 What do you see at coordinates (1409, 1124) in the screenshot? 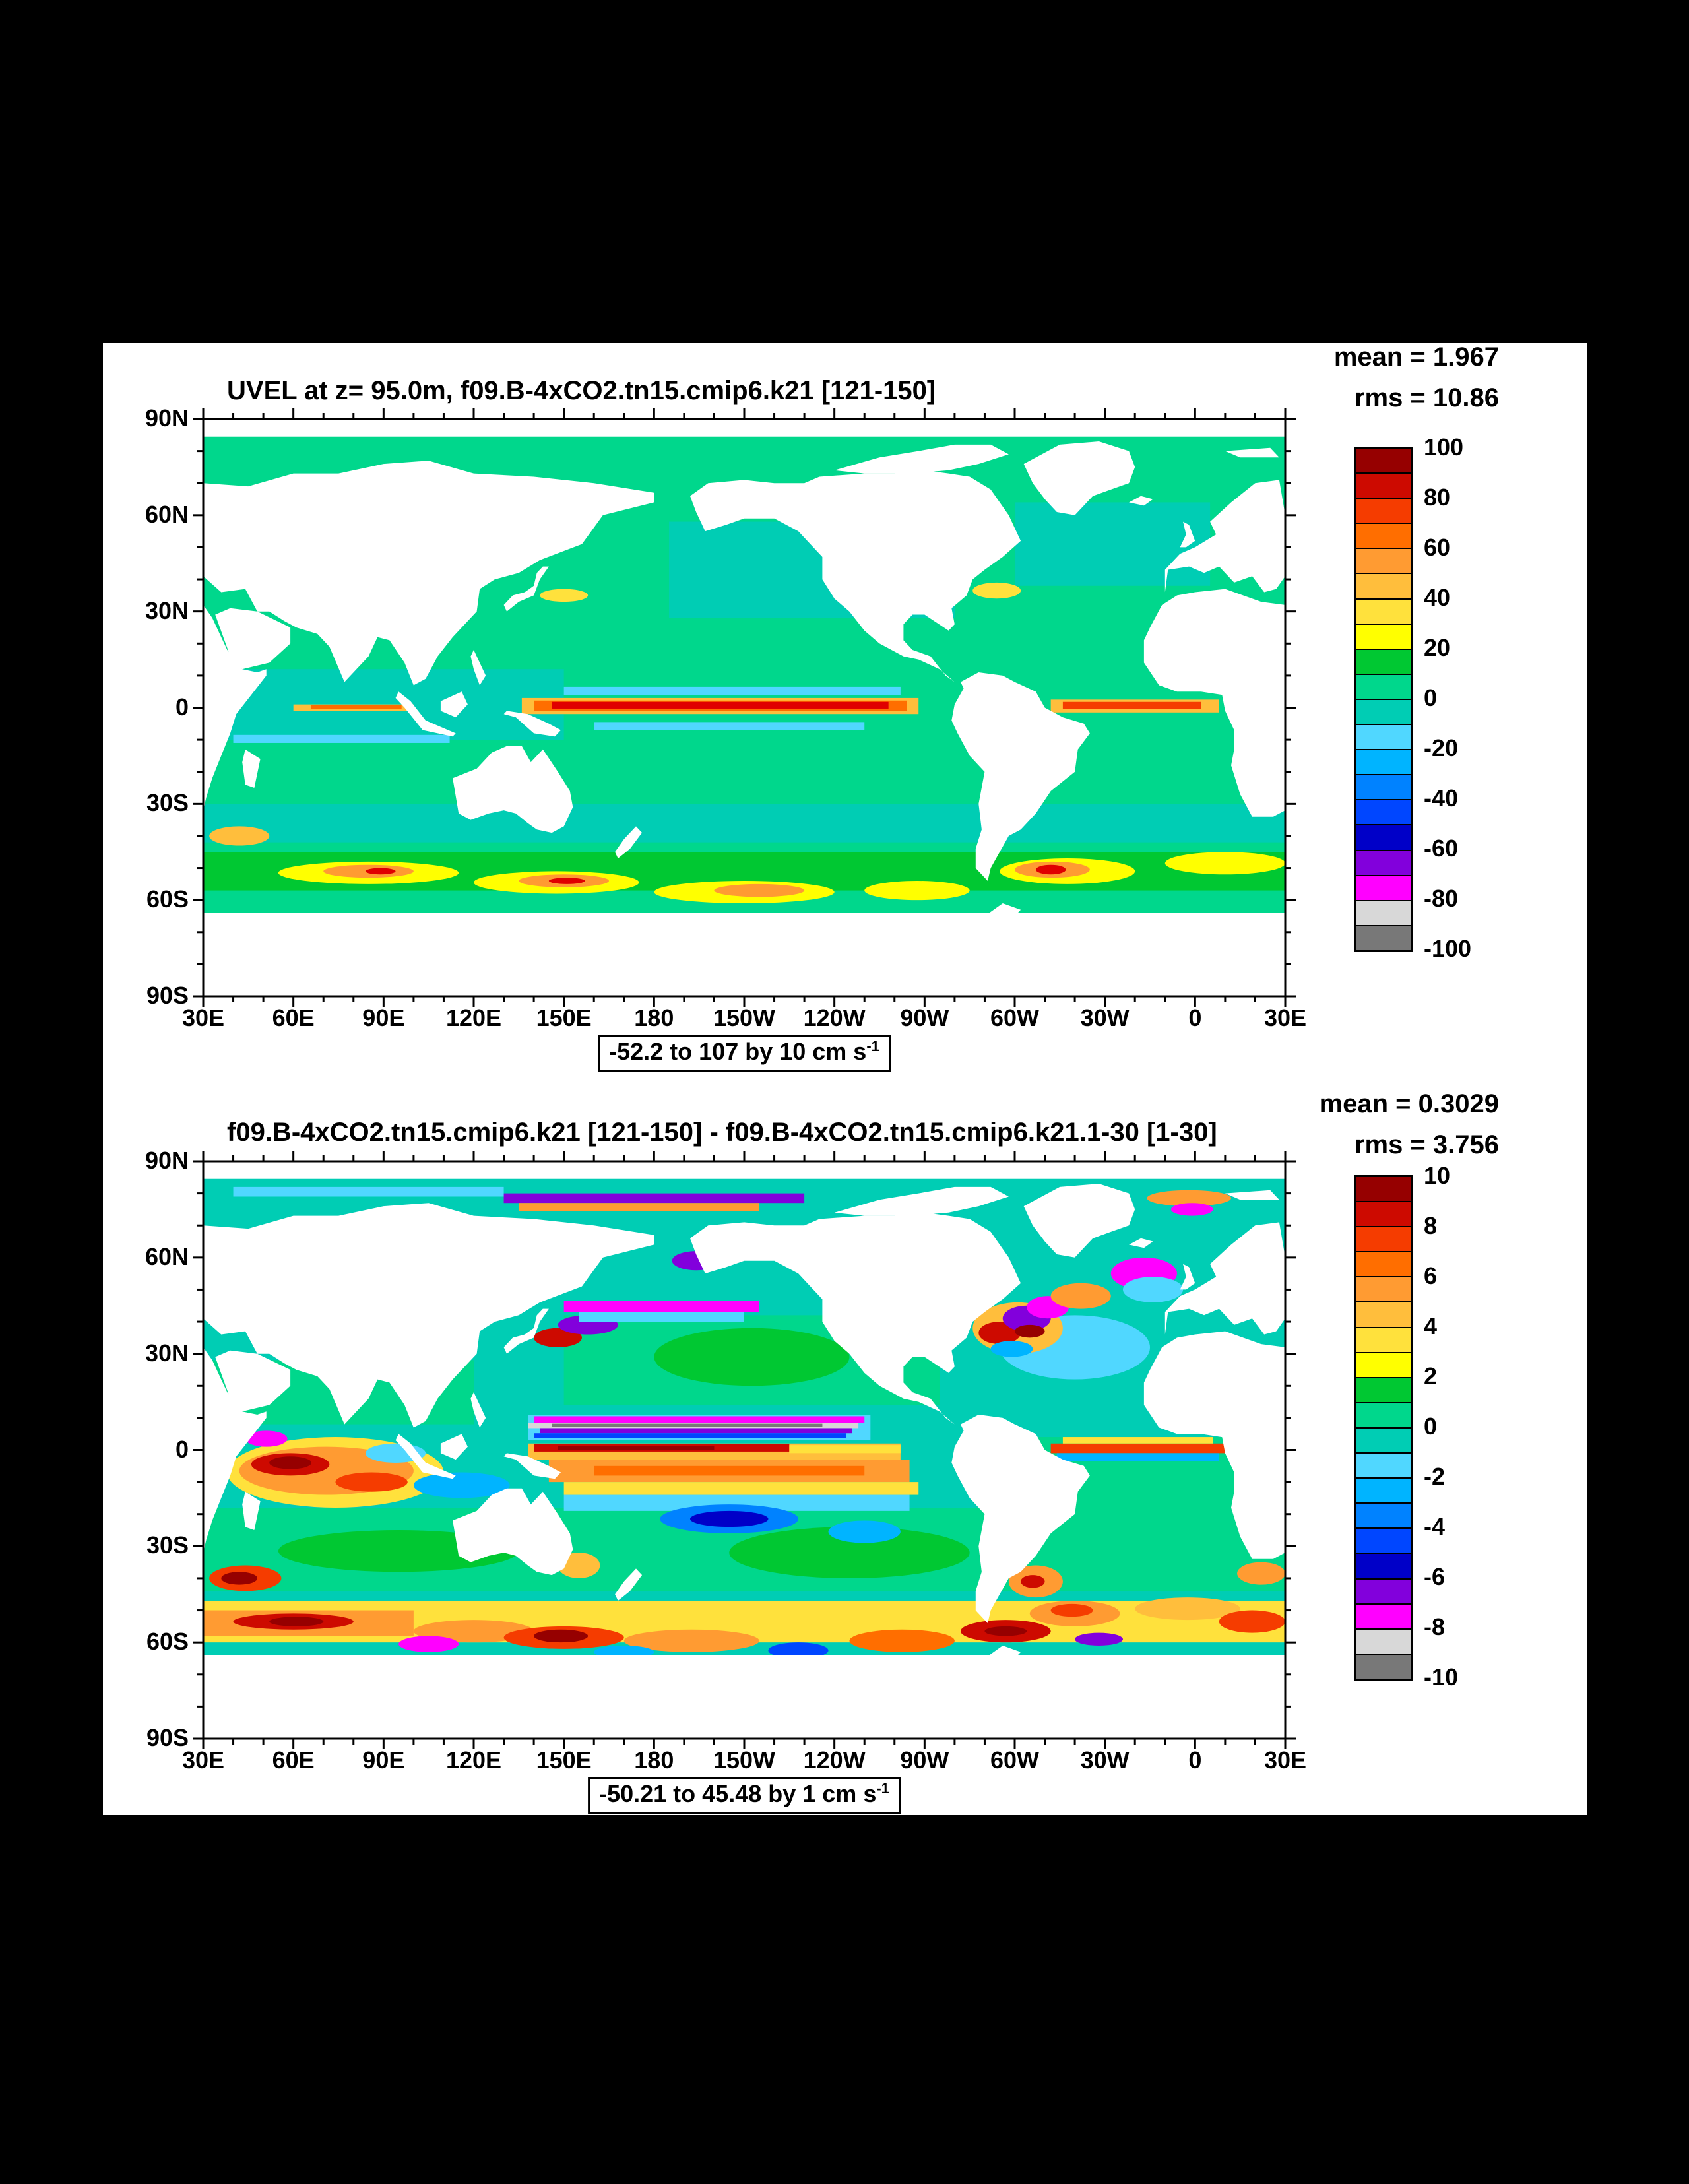
I see `stats-block-bottom: mean = 0.3029 rms = 3.756` at bounding box center [1409, 1124].